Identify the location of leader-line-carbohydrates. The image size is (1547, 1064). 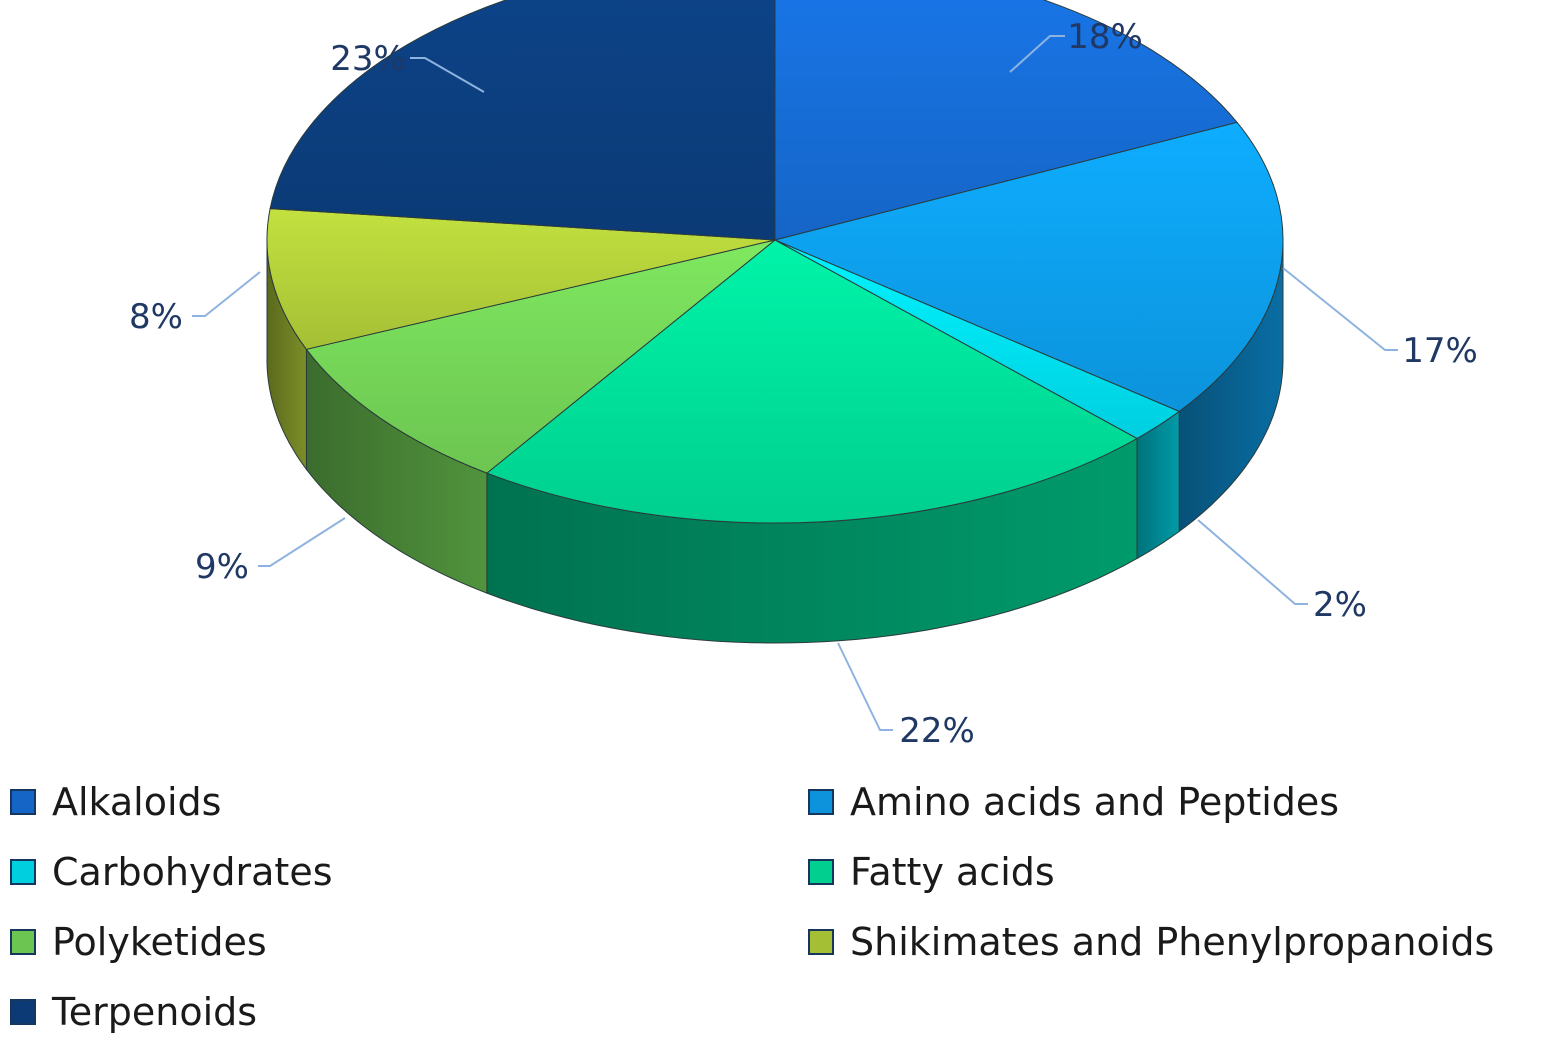
(1252, 562).